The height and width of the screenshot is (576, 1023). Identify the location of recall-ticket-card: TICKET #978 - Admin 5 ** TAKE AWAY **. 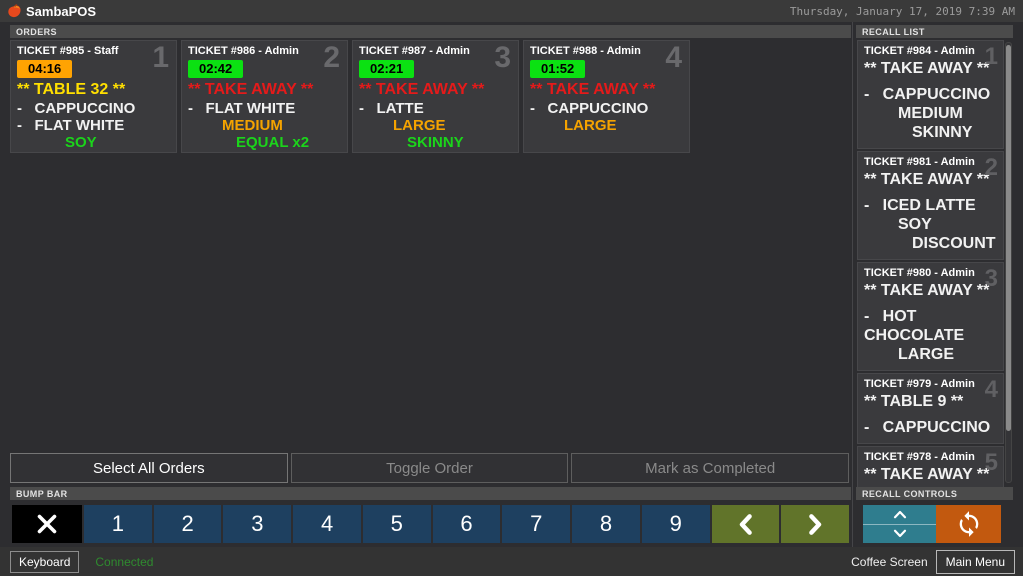
(930, 466).